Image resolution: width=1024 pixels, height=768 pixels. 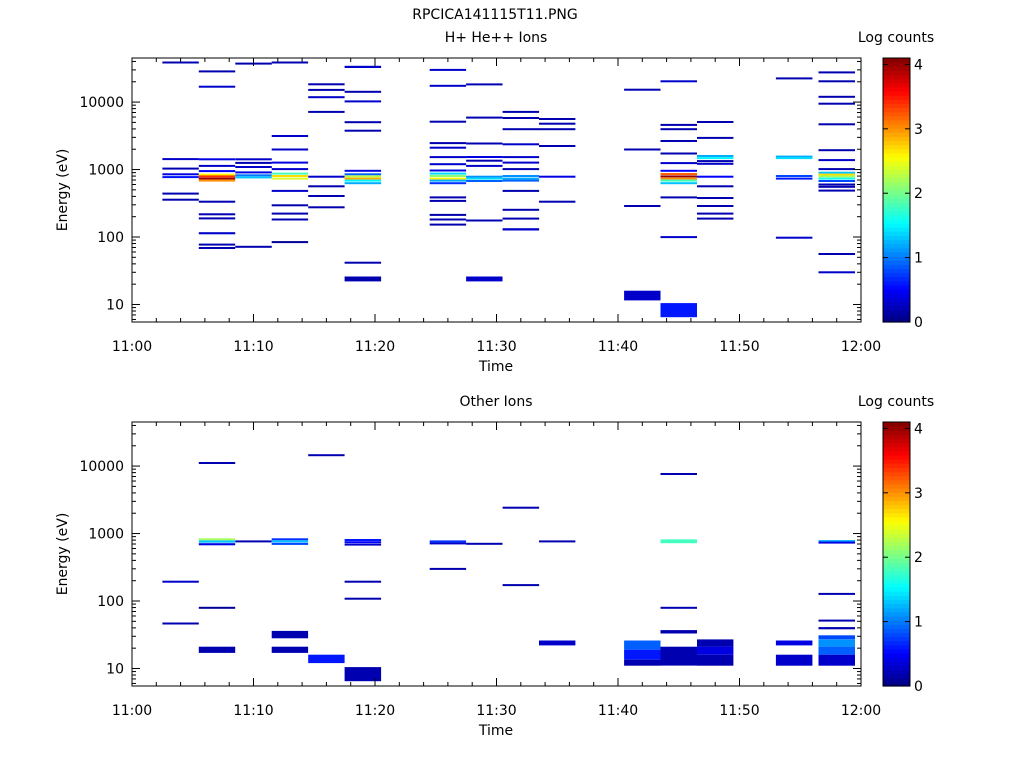 I want to click on x-tick-label: 11:50, so click(x=739, y=711).